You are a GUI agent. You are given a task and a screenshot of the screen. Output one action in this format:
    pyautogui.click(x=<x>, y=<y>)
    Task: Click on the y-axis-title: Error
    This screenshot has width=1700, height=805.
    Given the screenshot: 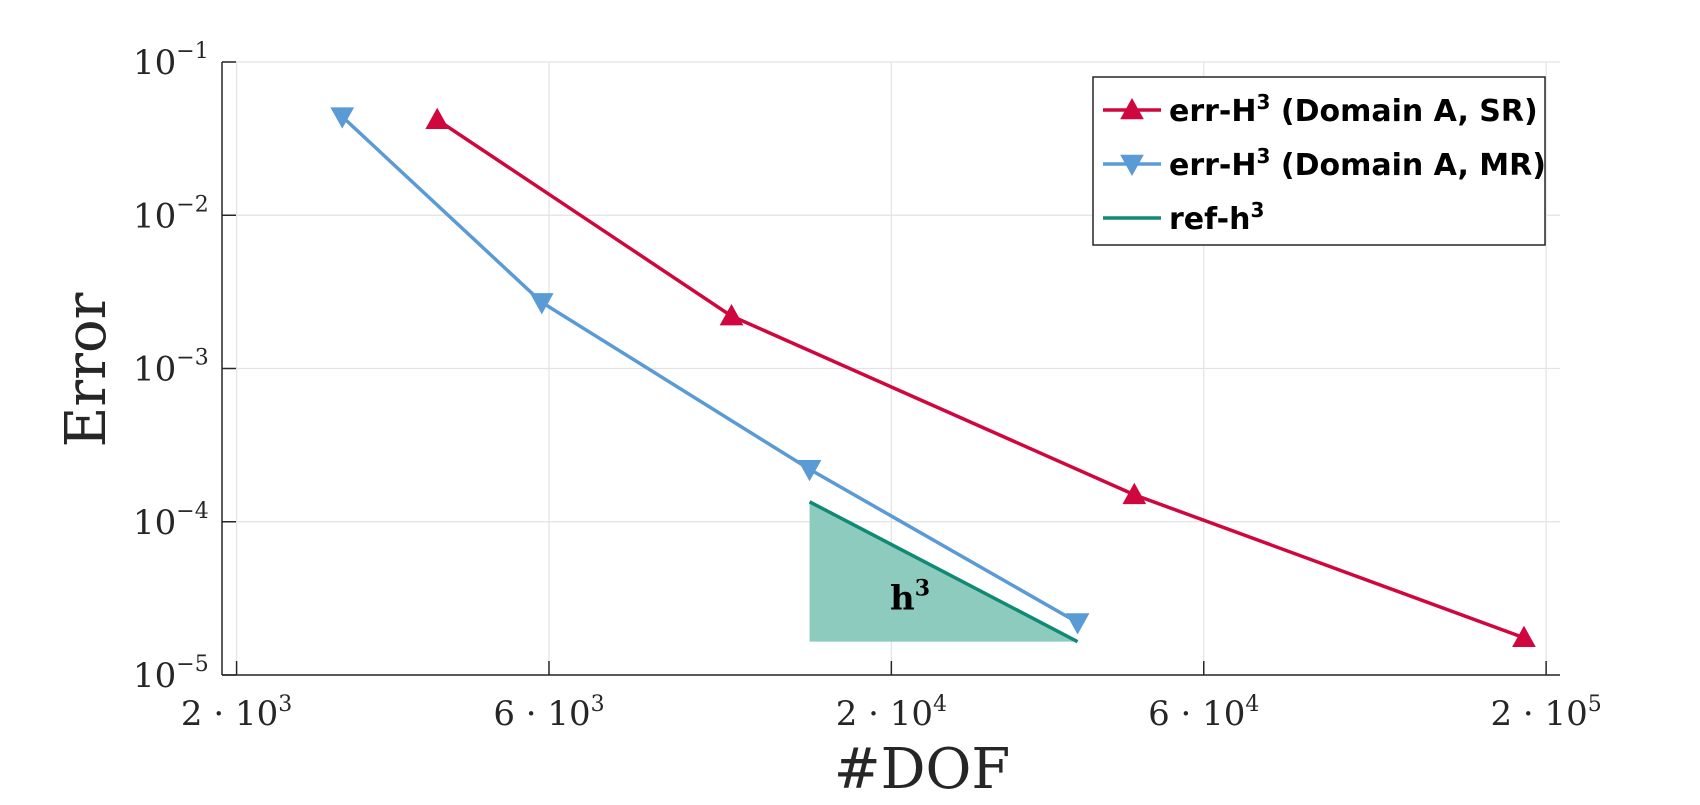 What is the action you would take?
    pyautogui.click(x=86, y=369)
    